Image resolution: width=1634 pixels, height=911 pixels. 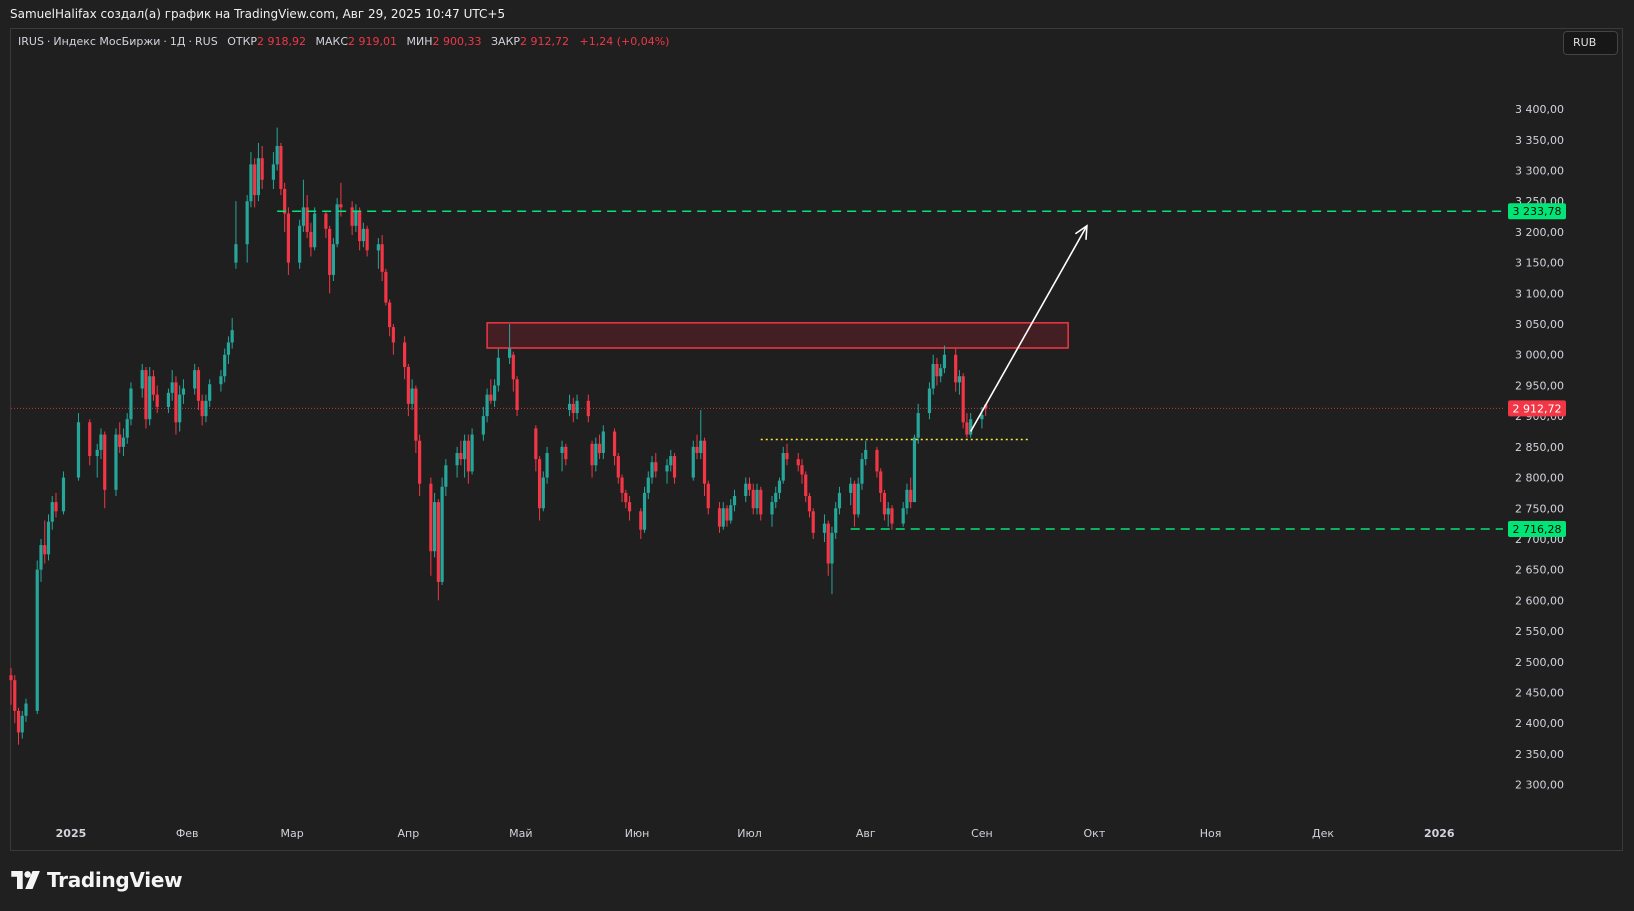 What do you see at coordinates (777, 335) in the screenshot?
I see `resistance-zone` at bounding box center [777, 335].